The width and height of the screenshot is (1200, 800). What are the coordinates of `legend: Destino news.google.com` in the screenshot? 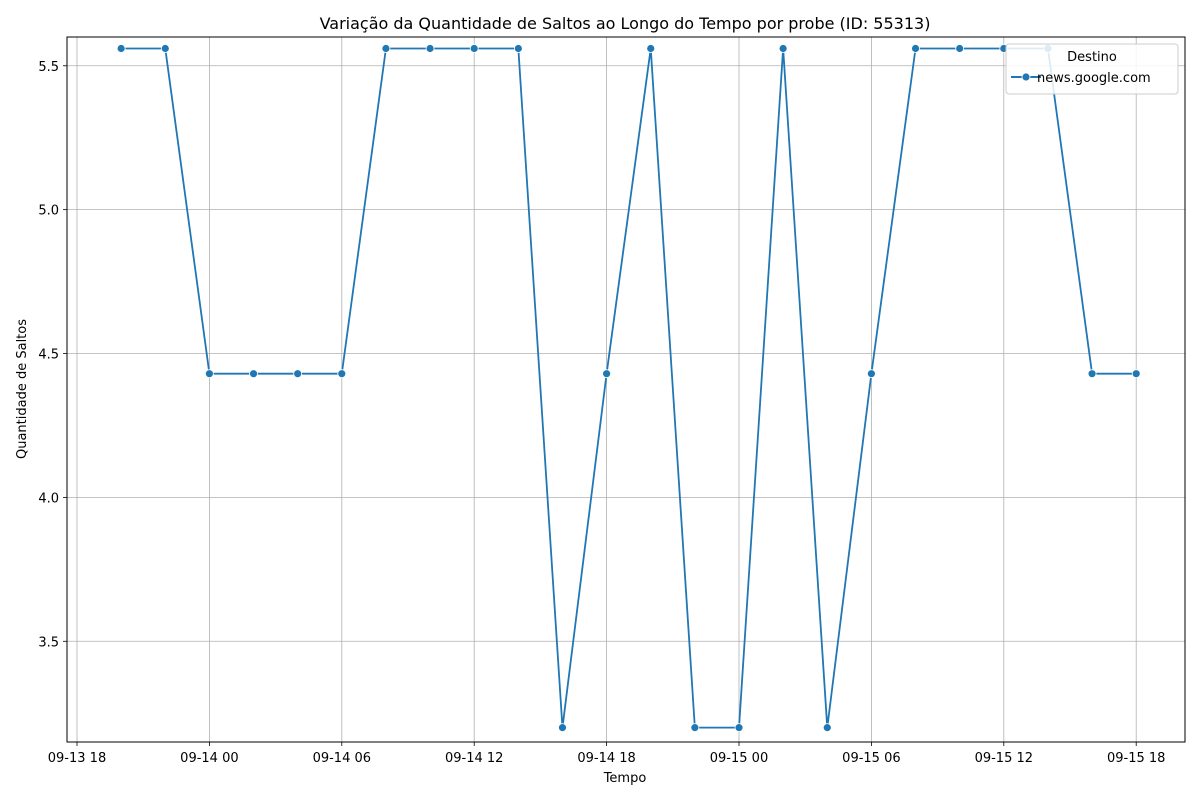 It's located at (1092, 69).